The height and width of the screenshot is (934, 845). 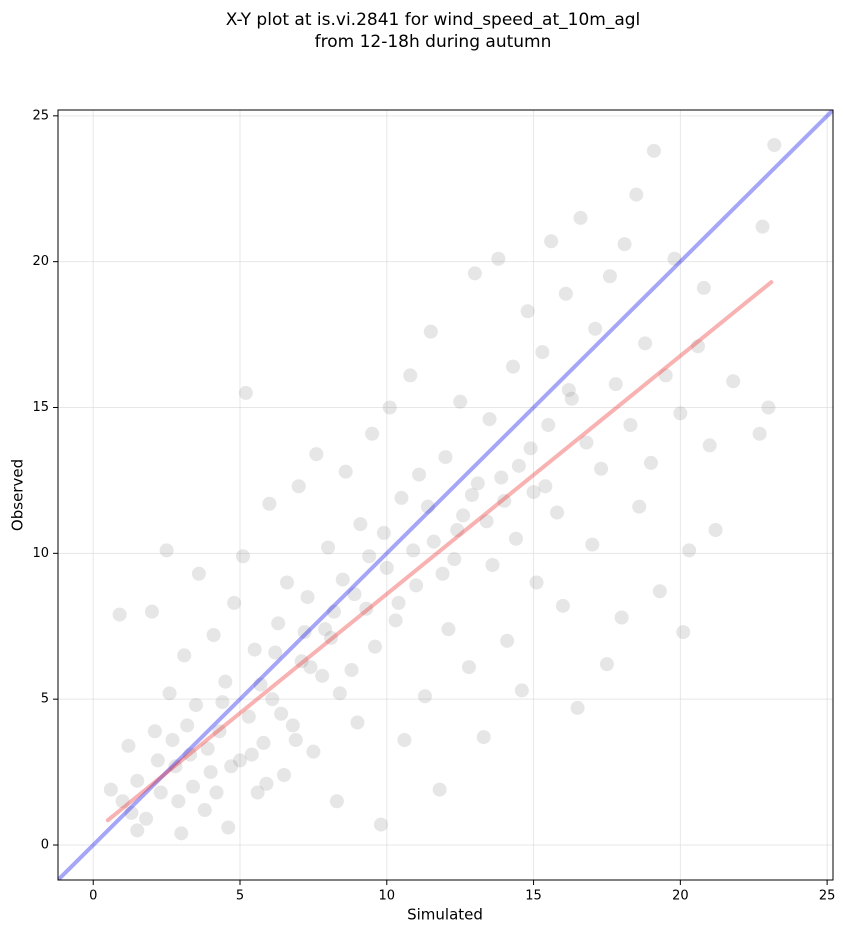 What do you see at coordinates (45, 699) in the screenshot?
I see `y-tick-label: 5` at bounding box center [45, 699].